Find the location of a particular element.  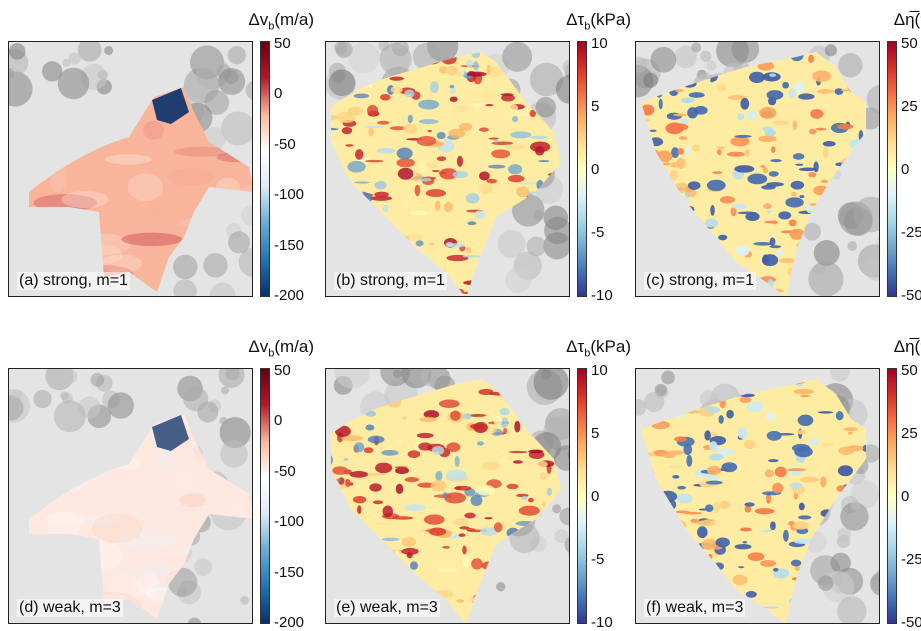

colorbar-title-a: Δvb(m/a) is located at coordinates (281, 21).